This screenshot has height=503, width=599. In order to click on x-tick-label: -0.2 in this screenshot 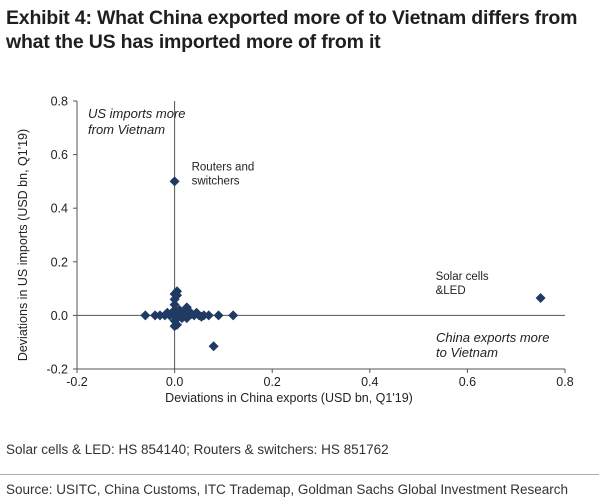, I will do `click(77, 382)`.